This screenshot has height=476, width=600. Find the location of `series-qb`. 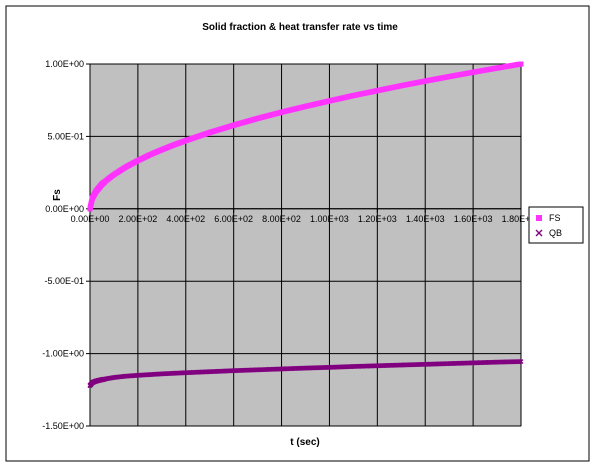

series-qb is located at coordinates (305, 373).